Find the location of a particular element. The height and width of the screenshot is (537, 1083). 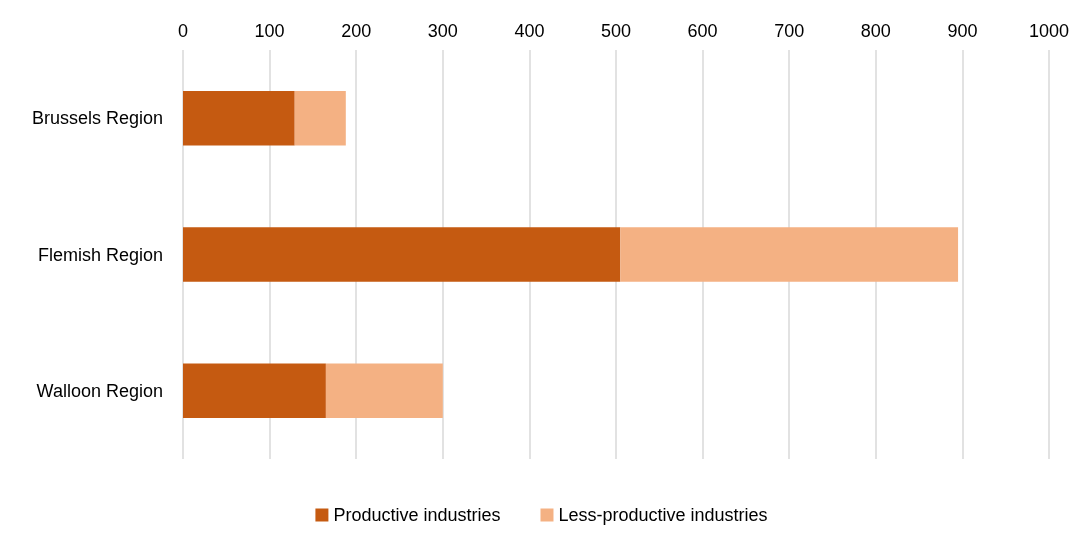

legend-label: Productive industries is located at coordinates (417, 515).